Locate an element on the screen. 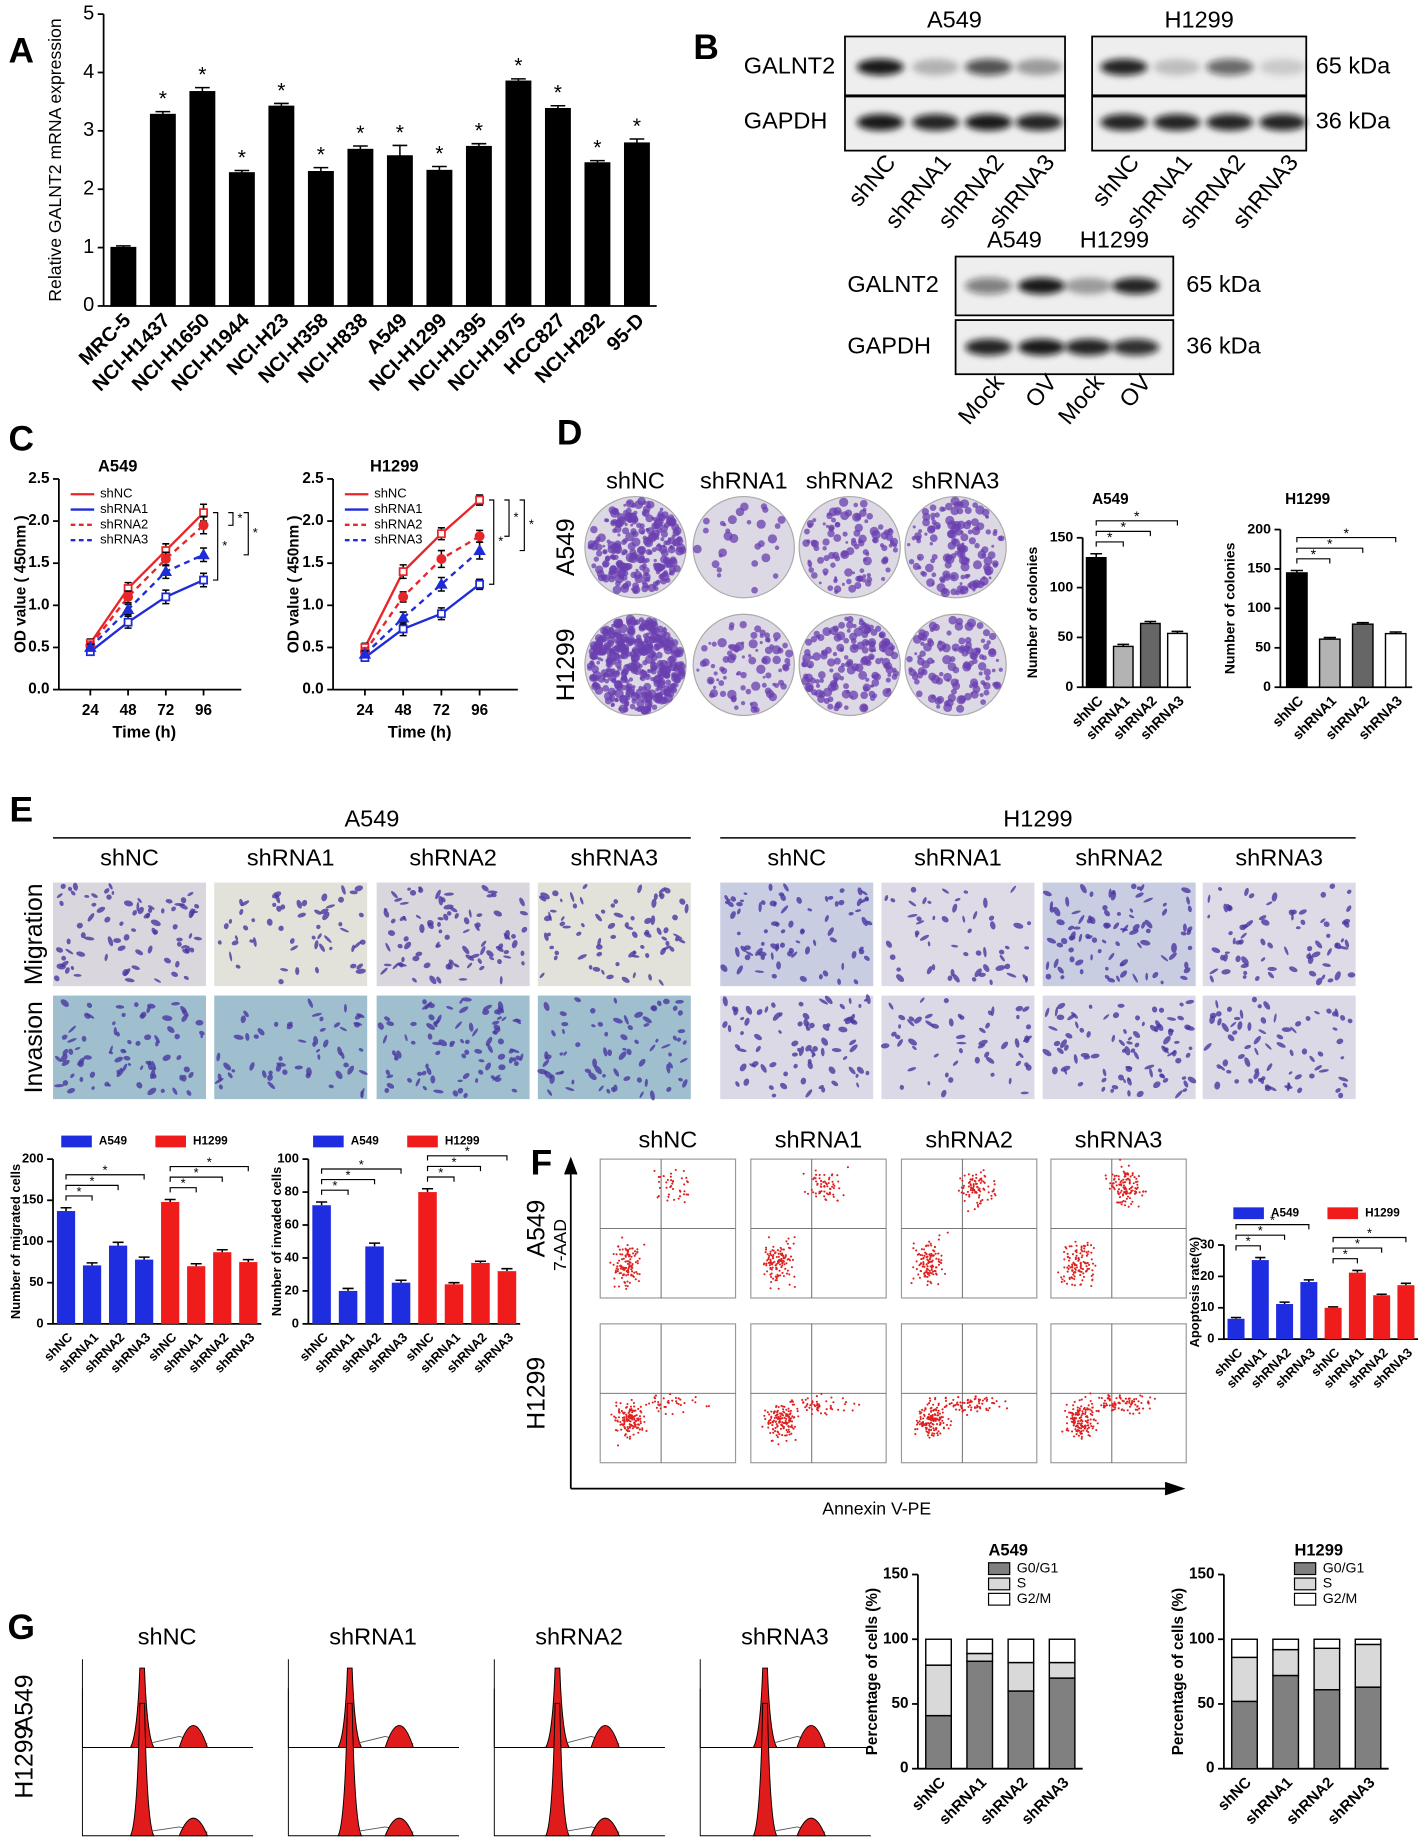 The width and height of the screenshot is (1424, 1844). bar is located at coordinates (196, 1295).